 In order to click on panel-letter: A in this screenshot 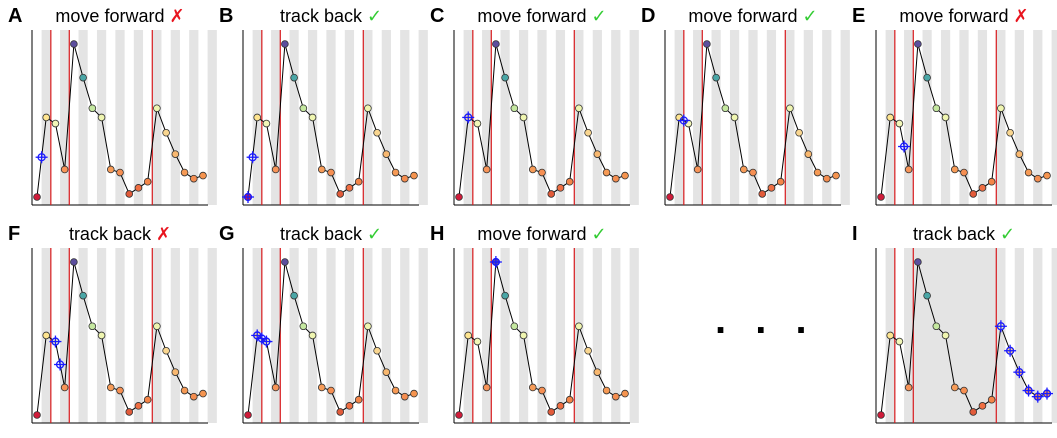, I will do `click(15, 16)`.